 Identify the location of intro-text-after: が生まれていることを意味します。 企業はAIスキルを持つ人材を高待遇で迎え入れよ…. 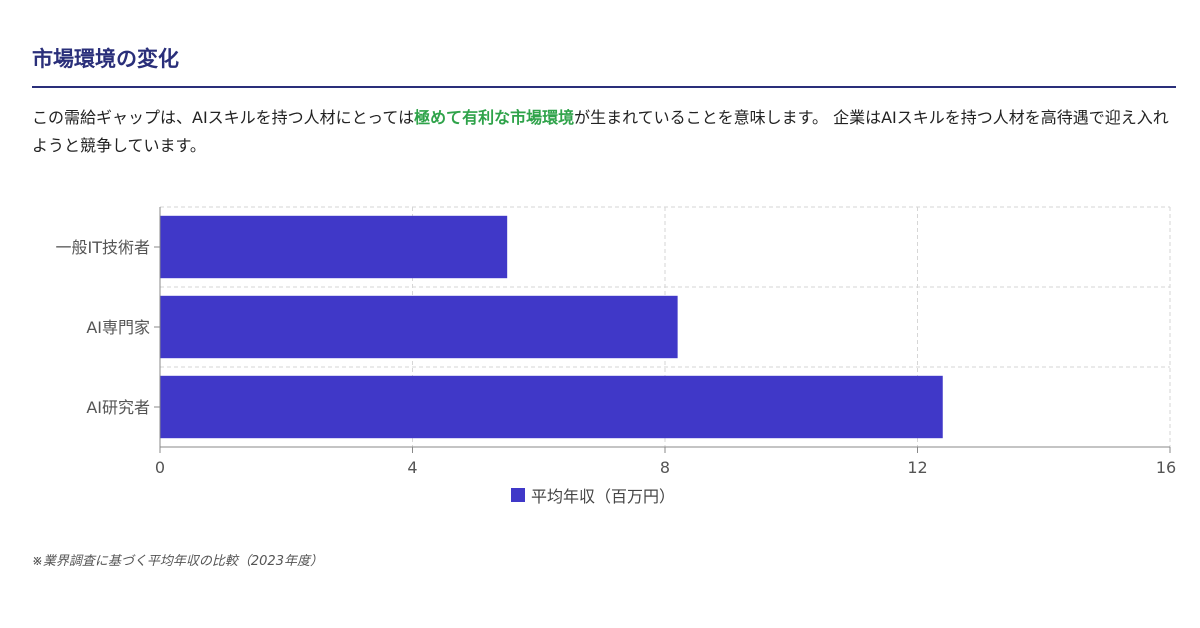
(600, 131).